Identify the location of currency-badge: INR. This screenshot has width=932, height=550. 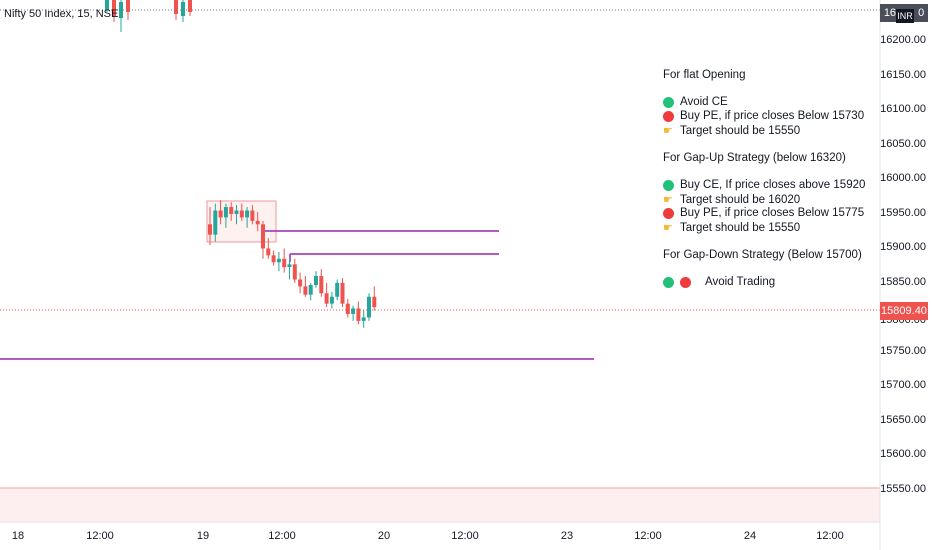
(905, 16).